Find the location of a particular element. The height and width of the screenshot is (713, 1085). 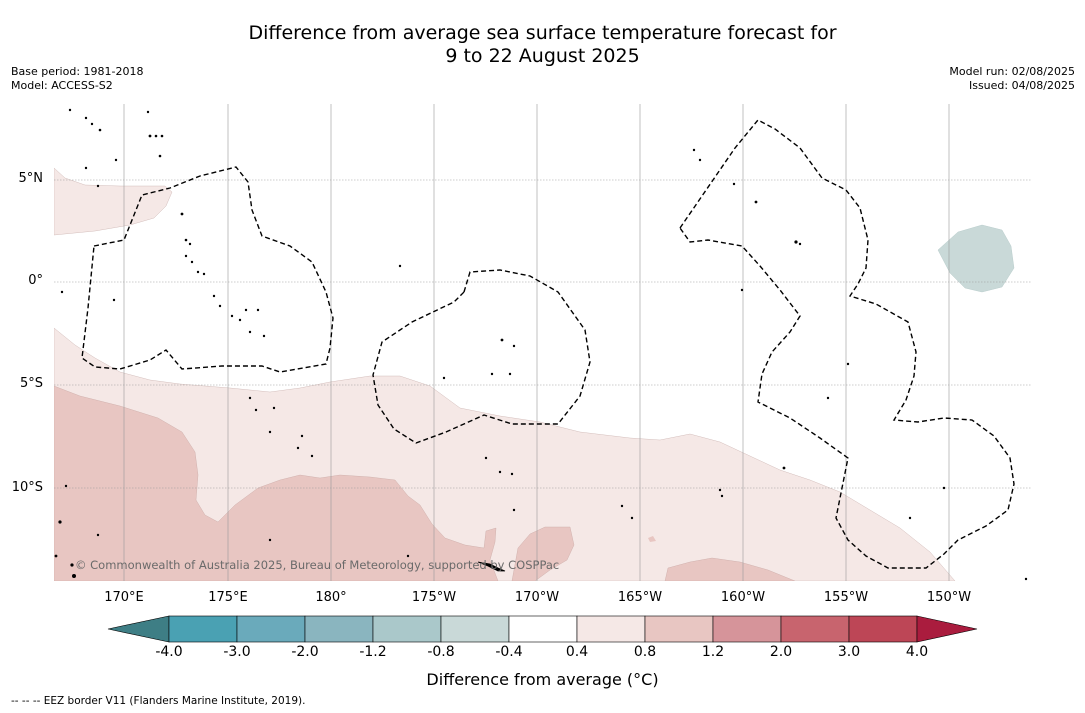

lon-label-175e: 175°E is located at coordinates (228, 597).